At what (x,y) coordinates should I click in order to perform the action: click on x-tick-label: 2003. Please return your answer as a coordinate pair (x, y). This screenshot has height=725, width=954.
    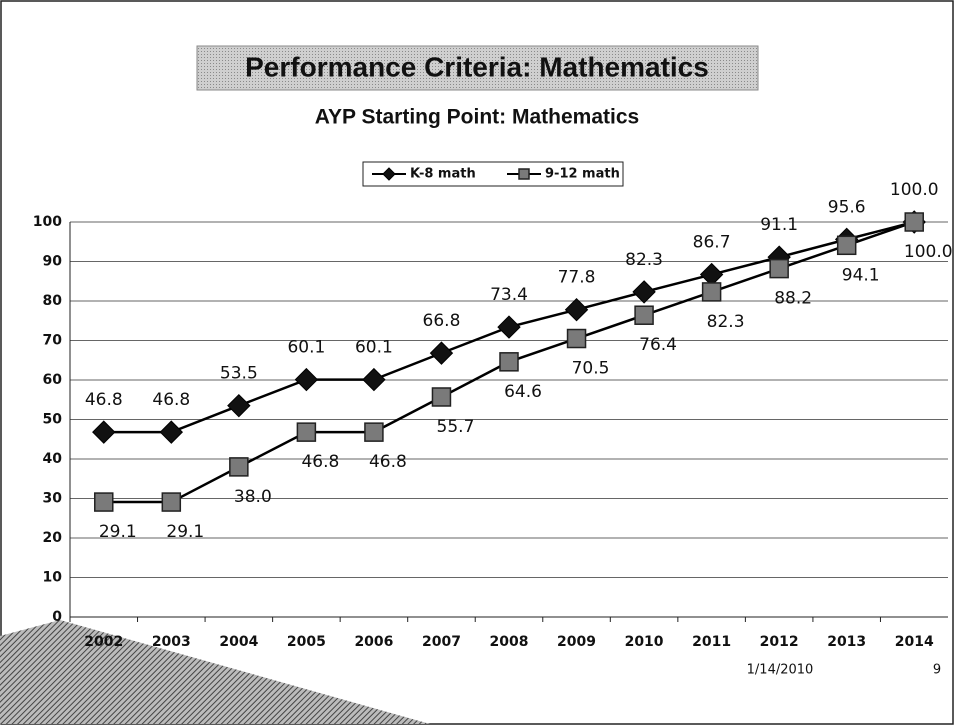
    Looking at the image, I should click on (171, 642).